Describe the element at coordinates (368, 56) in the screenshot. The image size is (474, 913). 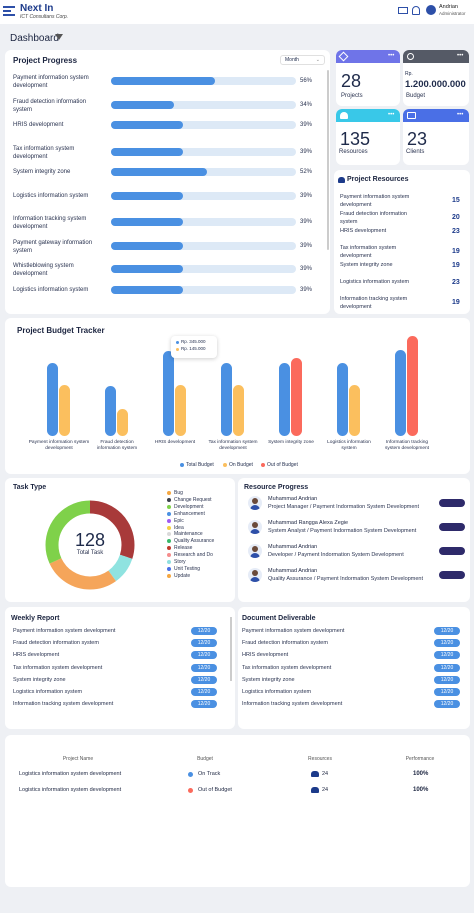
I see `projects-stat-header` at that location.